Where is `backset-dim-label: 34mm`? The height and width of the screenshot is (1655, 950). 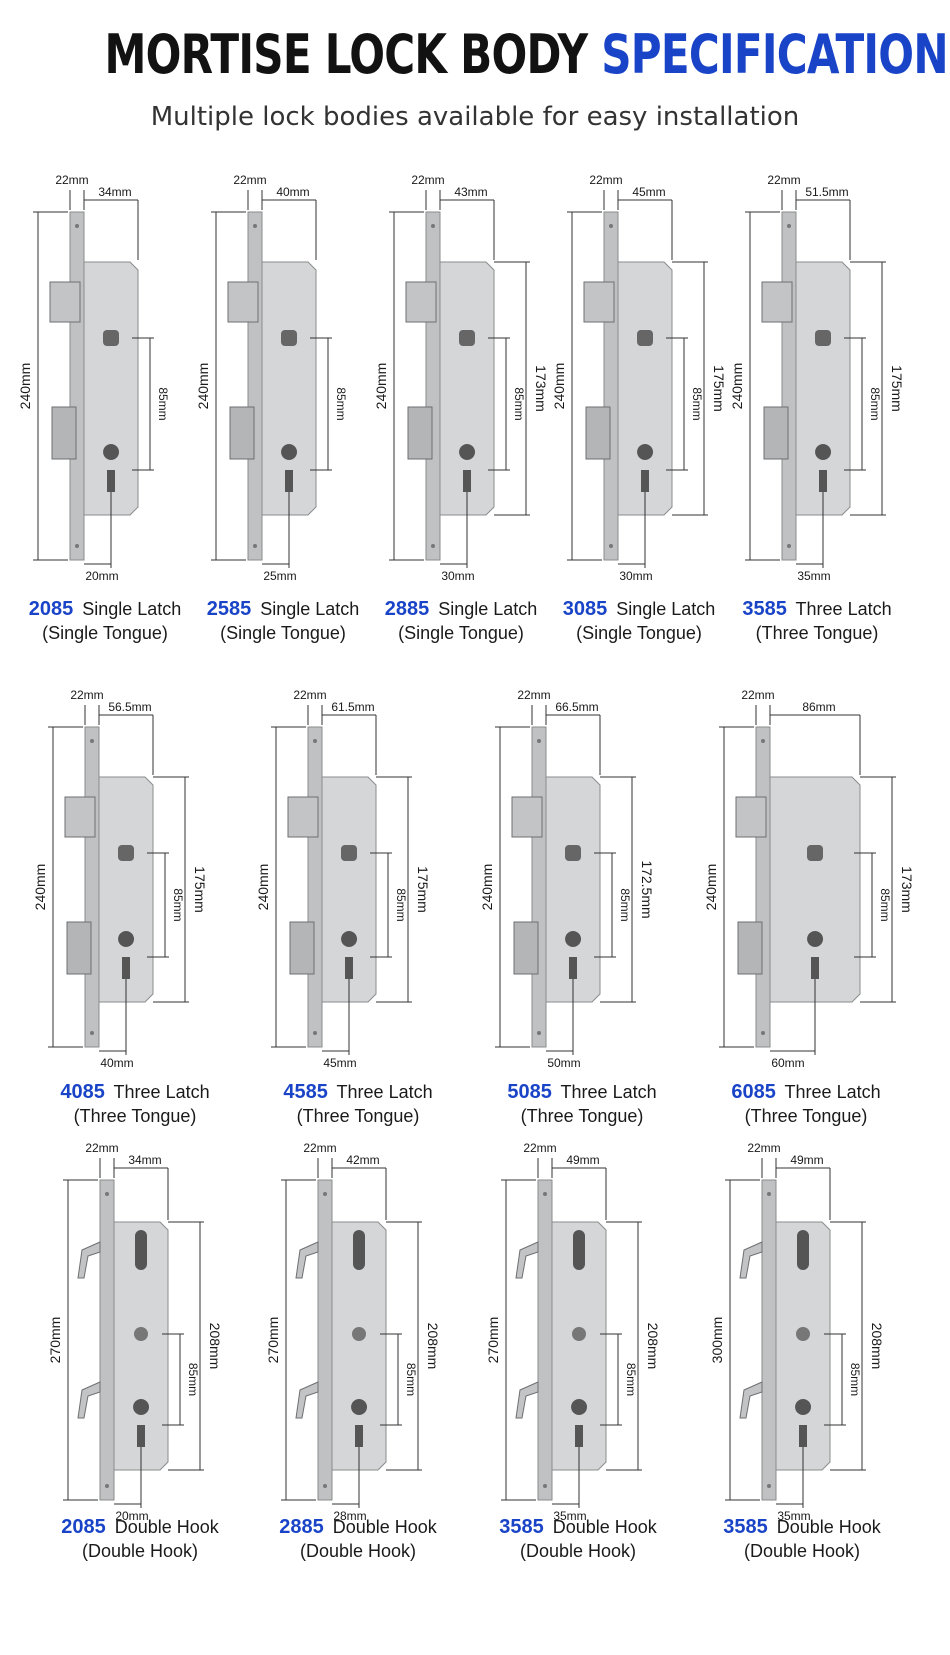 backset-dim-label: 34mm is located at coordinates (144, 1160).